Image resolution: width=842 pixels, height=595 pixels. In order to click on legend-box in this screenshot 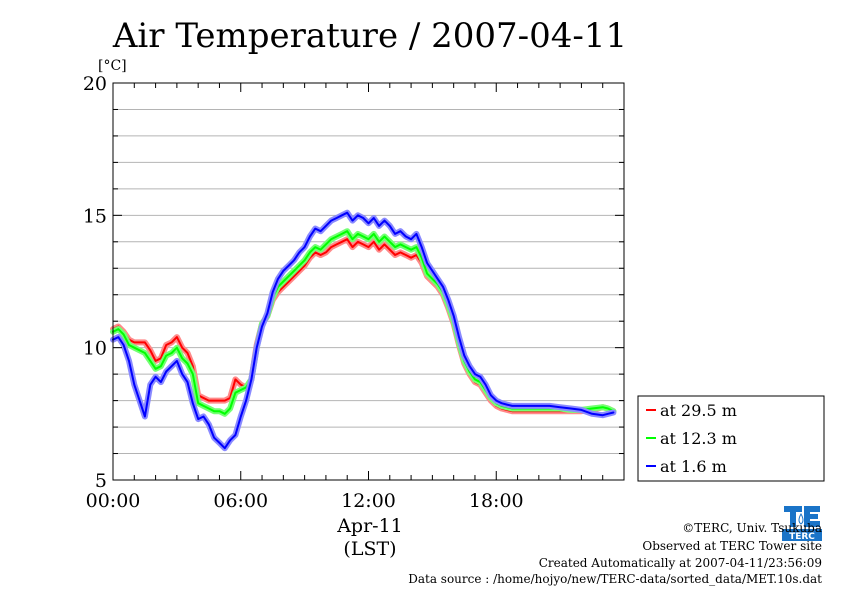, I will do `click(731, 438)`.